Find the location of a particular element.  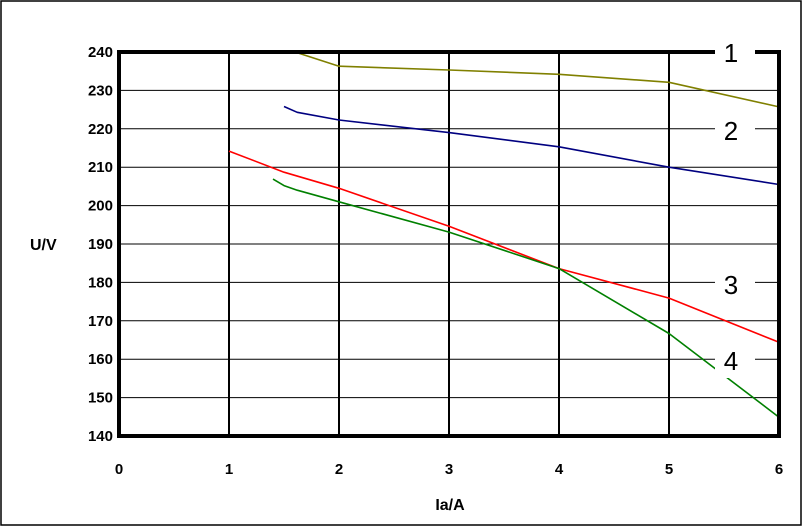

y-tick-label: 160 is located at coordinates (100, 359).